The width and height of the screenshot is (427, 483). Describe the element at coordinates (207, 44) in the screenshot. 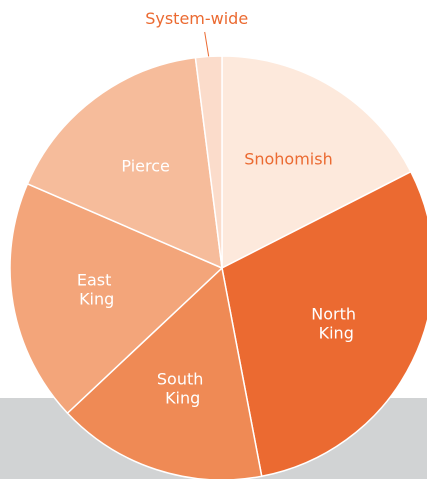

I see `leader-line` at that location.